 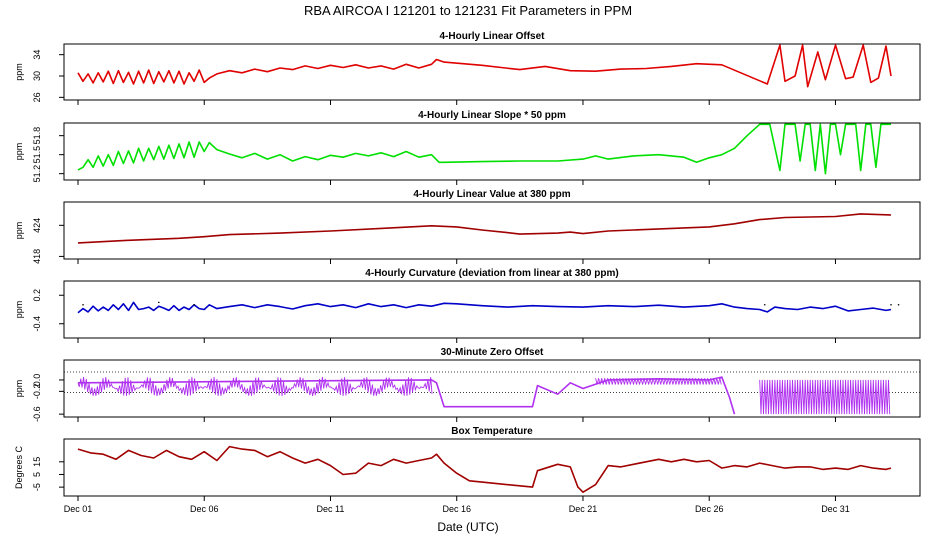 What do you see at coordinates (37, 256) in the screenshot?
I see `y-tick-label: 418` at bounding box center [37, 256].